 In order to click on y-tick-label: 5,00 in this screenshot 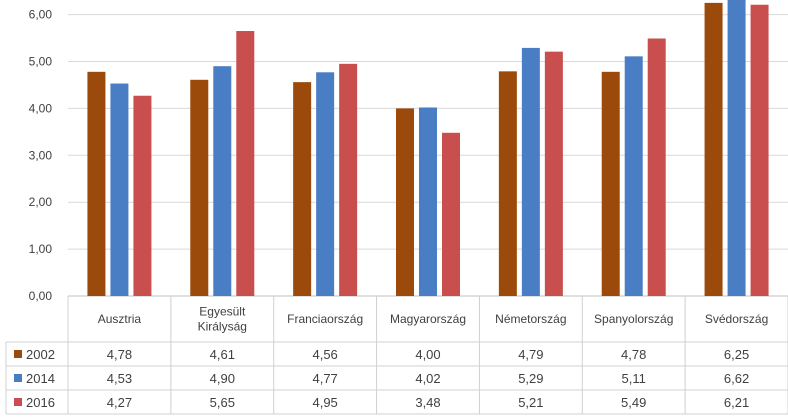, I will do `click(41, 62)`.